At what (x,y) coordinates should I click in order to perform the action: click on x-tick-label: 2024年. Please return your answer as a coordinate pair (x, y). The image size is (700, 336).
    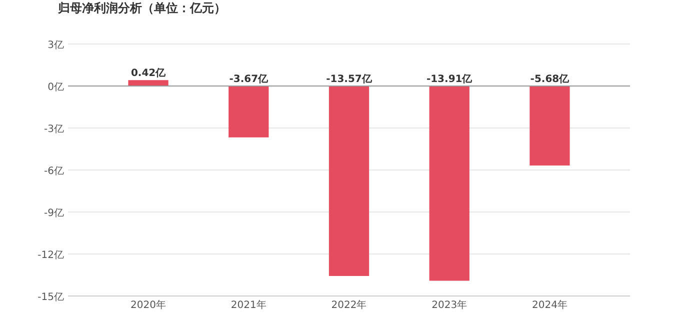
    Looking at the image, I should click on (550, 305).